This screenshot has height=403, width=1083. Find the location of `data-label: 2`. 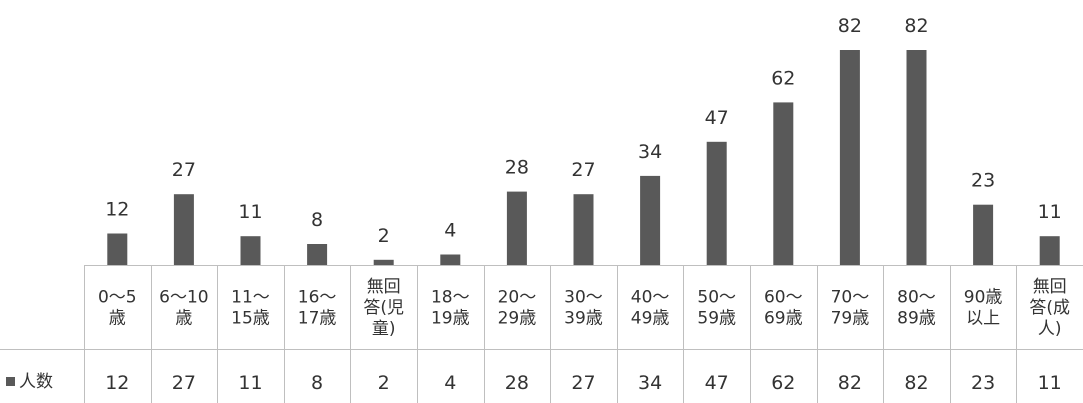

data-label: 2 is located at coordinates (384, 236).